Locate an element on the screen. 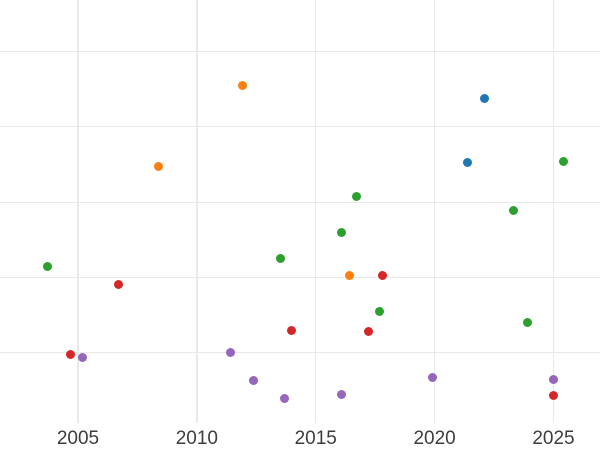 Image resolution: width=600 pixels, height=450 pixels. x-tick-label: 2025 is located at coordinates (553, 438).